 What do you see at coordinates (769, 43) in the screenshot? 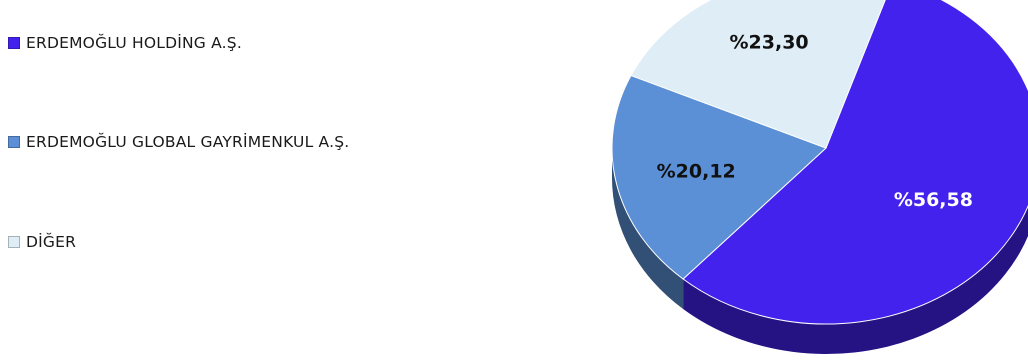
I see `pie-label-diger: %23,30` at bounding box center [769, 43].